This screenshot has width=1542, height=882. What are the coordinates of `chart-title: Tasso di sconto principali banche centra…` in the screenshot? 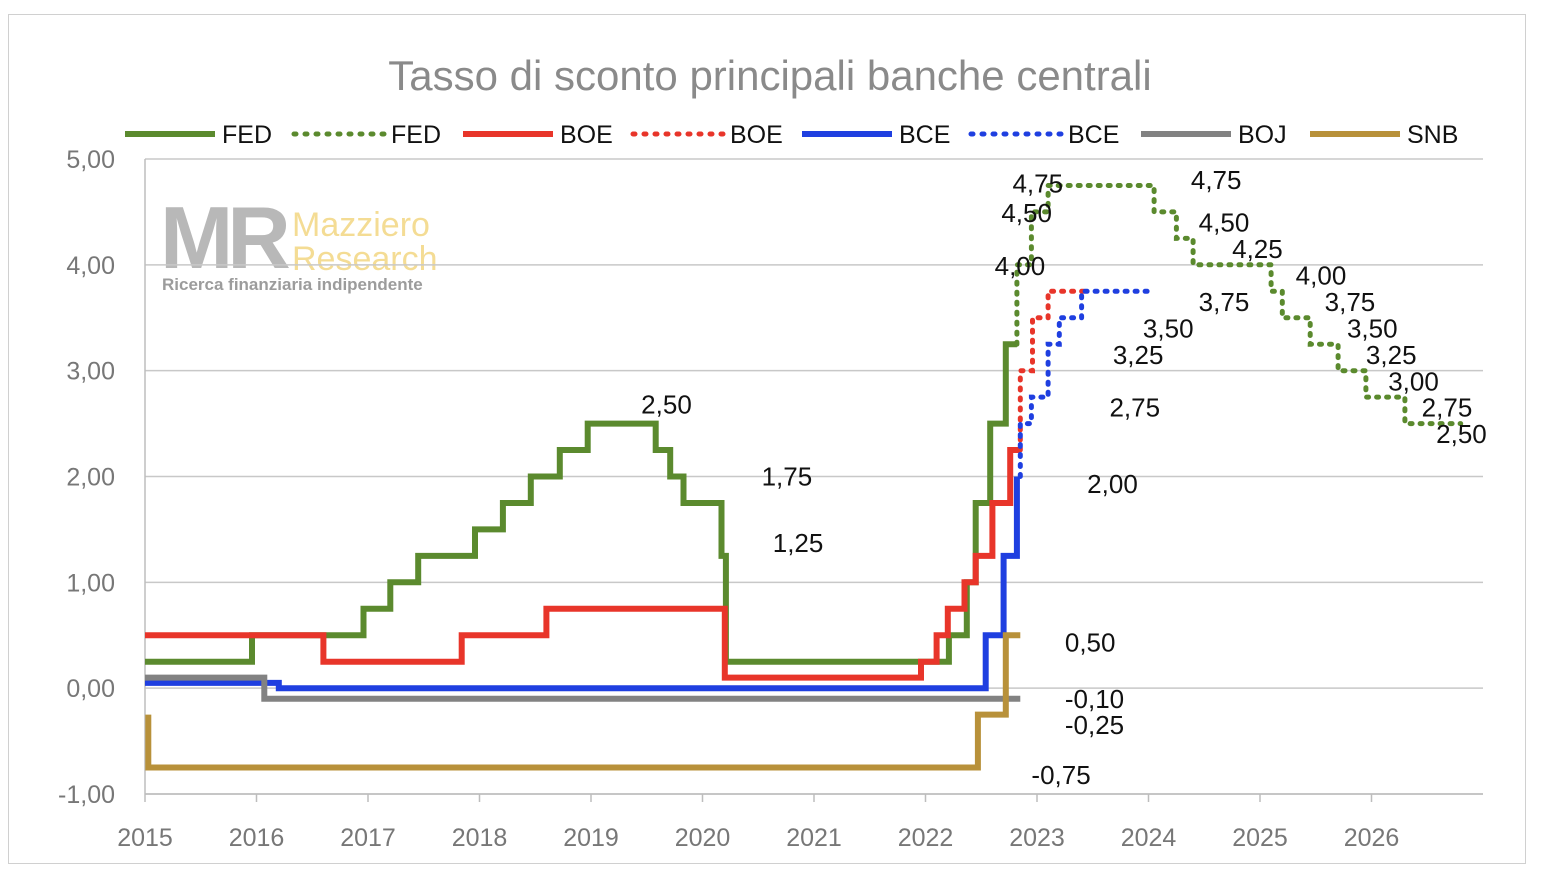 It's located at (769, 75).